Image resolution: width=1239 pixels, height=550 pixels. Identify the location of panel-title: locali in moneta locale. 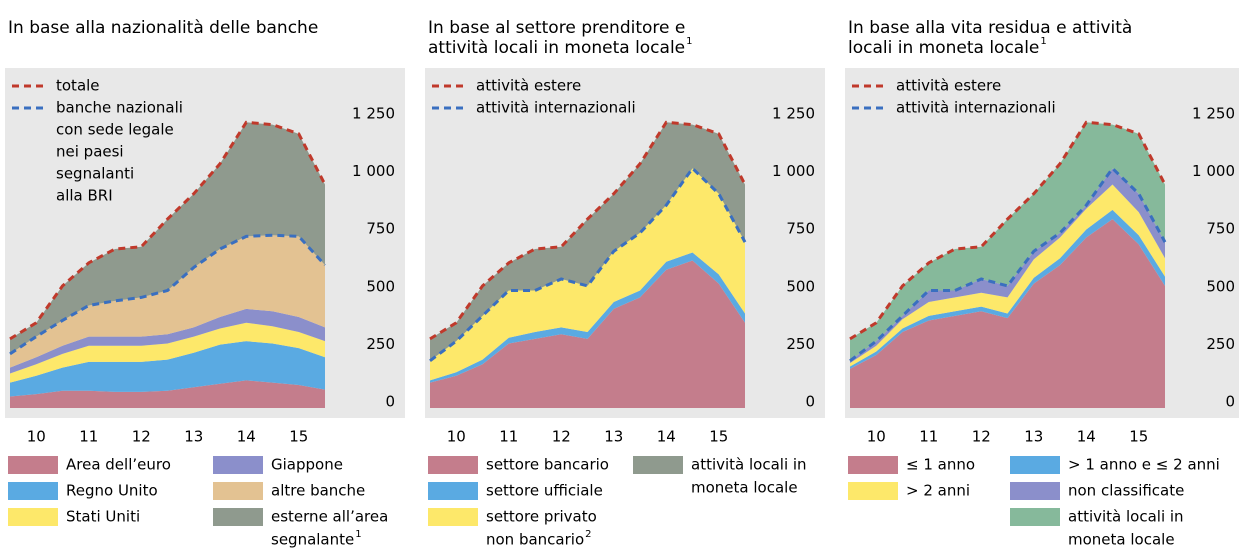
(943, 48).